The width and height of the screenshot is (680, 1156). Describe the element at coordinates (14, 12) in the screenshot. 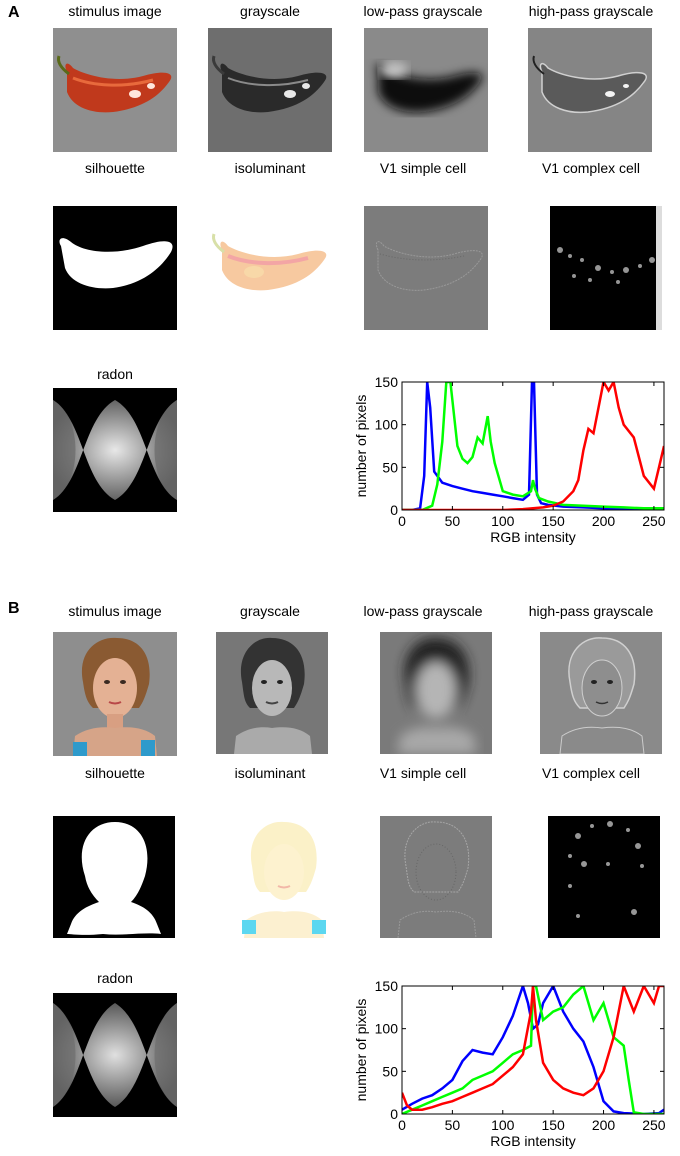

I see `panel-letter-a: A` at that location.